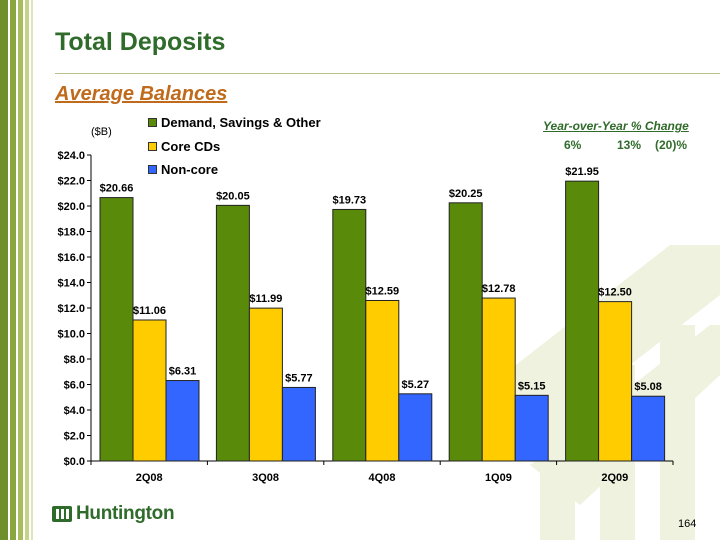  I want to click on data-label: $11.99, so click(265, 299).